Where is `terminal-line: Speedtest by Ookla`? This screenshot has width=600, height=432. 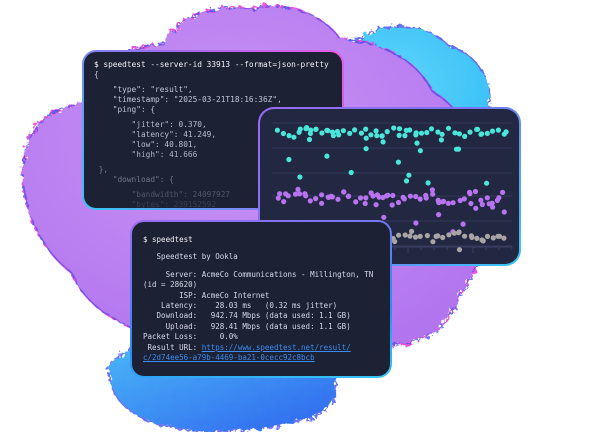
terminal-line: Speedtest by Ookla is located at coordinates (190, 257).